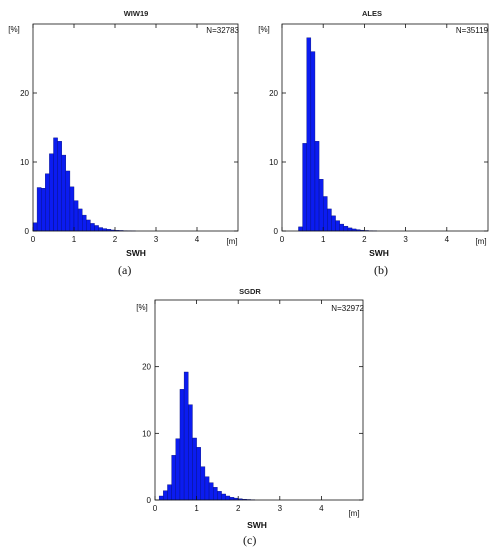 The width and height of the screenshot is (502, 550). Describe the element at coordinates (372, 13) in the screenshot. I see `chart-title: ALES` at that location.